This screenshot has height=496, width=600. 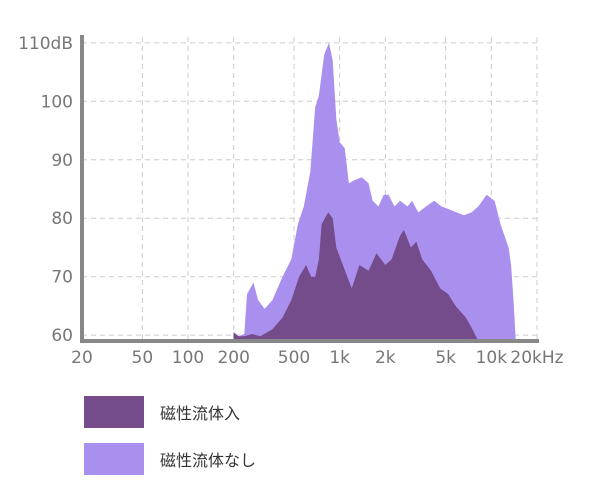 What do you see at coordinates (233, 358) in the screenshot?
I see `x-tick-label: 200` at bounding box center [233, 358].